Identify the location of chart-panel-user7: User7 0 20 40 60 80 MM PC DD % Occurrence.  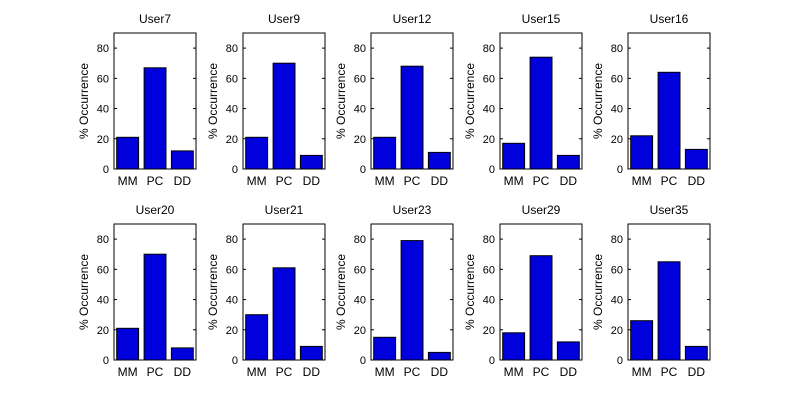
(137, 100).